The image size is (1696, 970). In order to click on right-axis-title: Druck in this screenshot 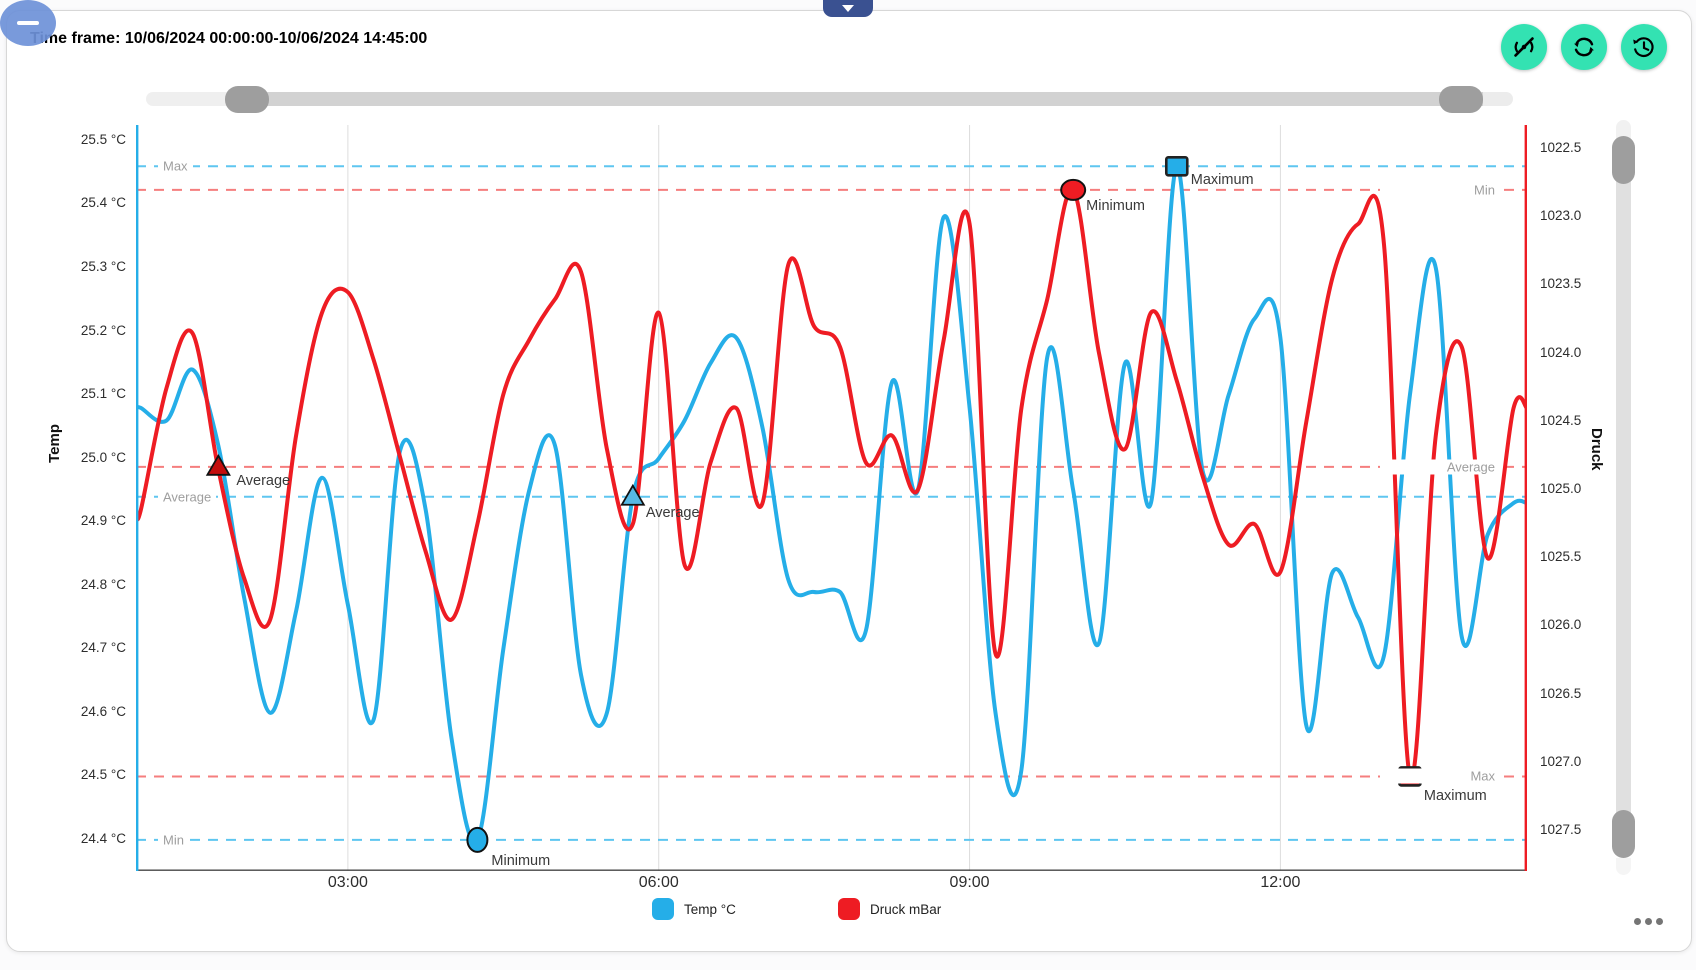, I will do `click(1596, 449)`.